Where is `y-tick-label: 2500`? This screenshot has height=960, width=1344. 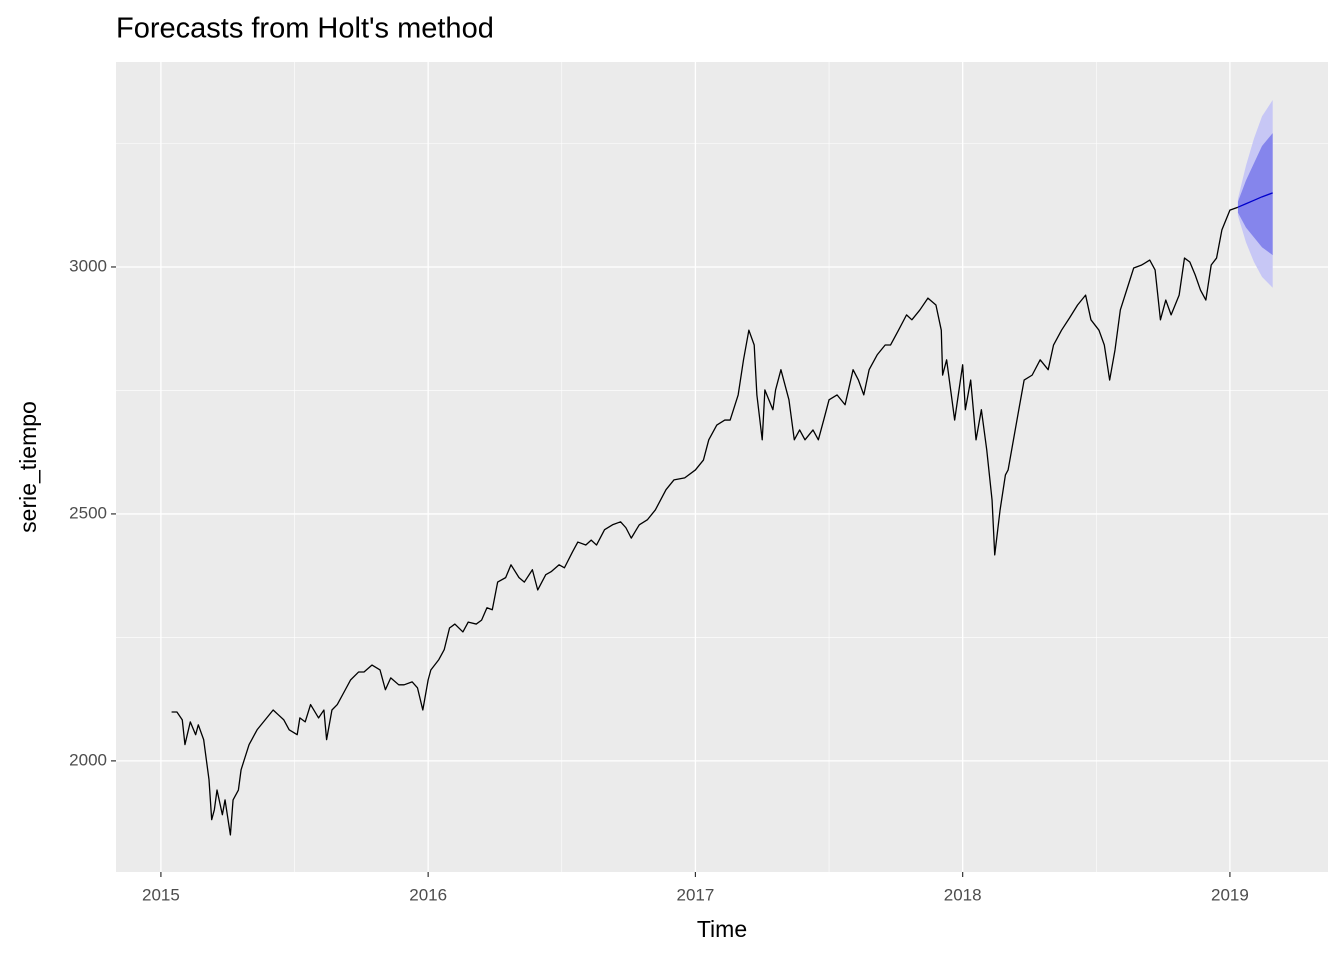 y-tick-label: 2500 is located at coordinates (88, 512).